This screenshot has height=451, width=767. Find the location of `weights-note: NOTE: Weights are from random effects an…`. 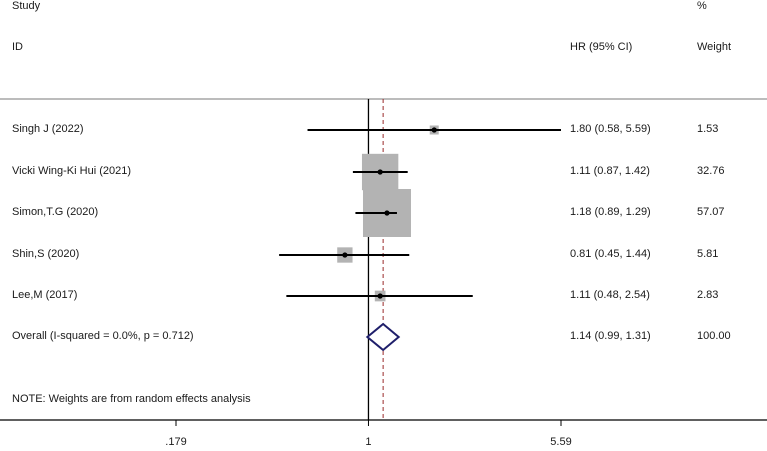

weights-note: NOTE: Weights are from random effects an… is located at coordinates (131, 399).